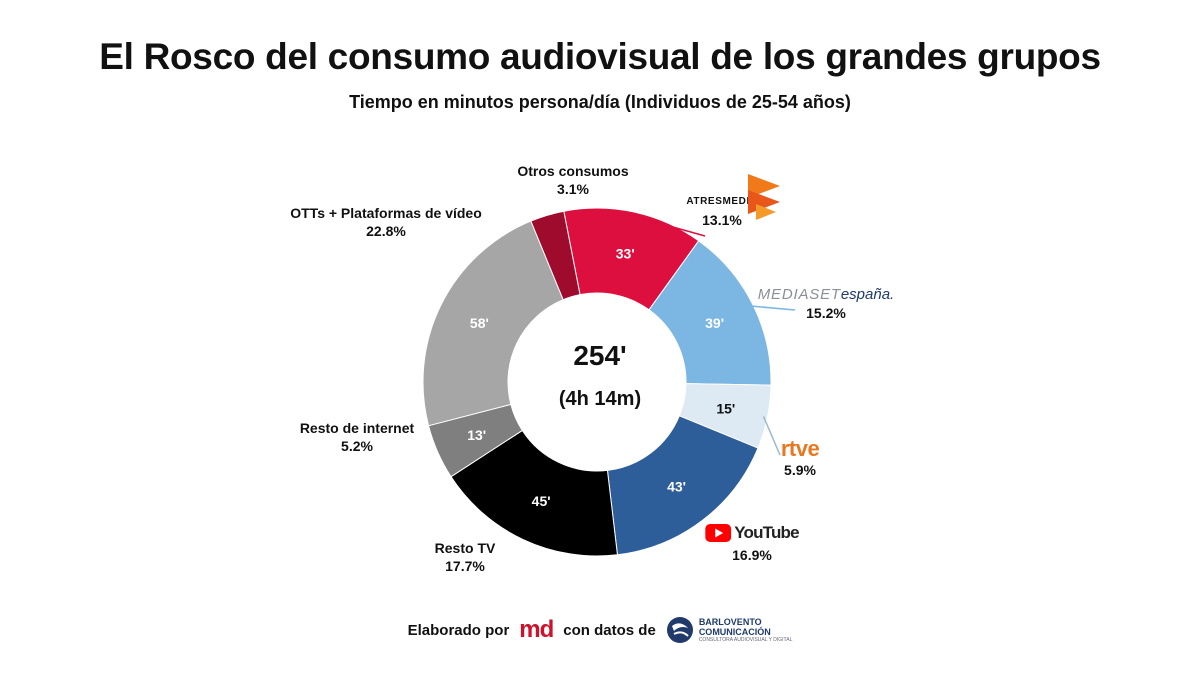  I want to click on label-youtube-pct: 16.9%, so click(752, 555).